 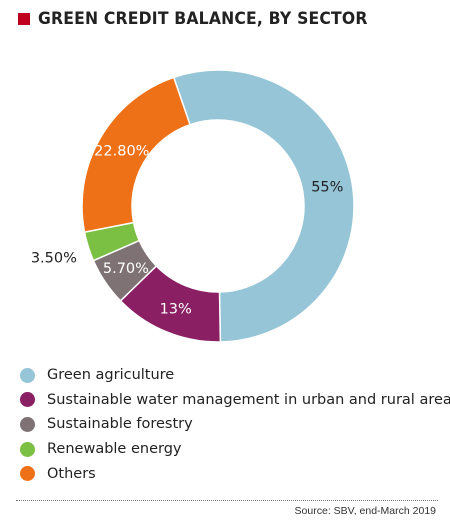 What do you see at coordinates (203, 19) in the screenshot?
I see `chart-title: GREEN CREDIT BALANCE, BY SECTOR` at bounding box center [203, 19].